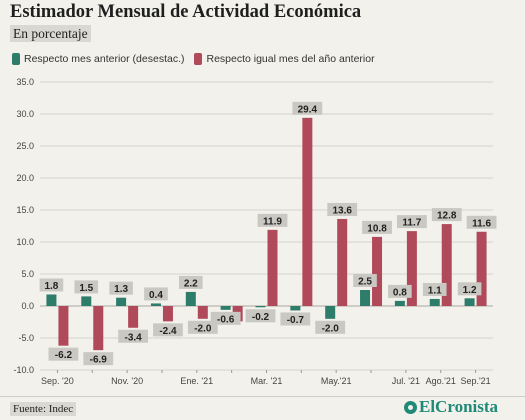  I want to click on data-label: -2.4, so click(168, 331).